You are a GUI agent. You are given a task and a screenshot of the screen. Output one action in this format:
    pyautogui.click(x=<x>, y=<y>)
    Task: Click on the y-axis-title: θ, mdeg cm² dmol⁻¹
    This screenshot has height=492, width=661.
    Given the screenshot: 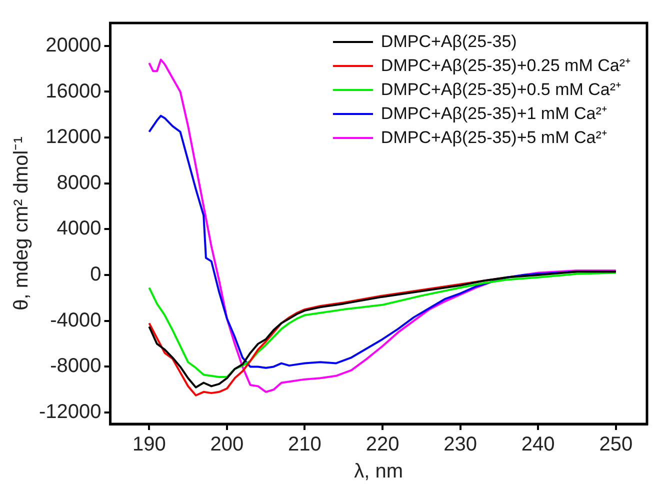 What is the action you would take?
    pyautogui.click(x=21, y=223)
    